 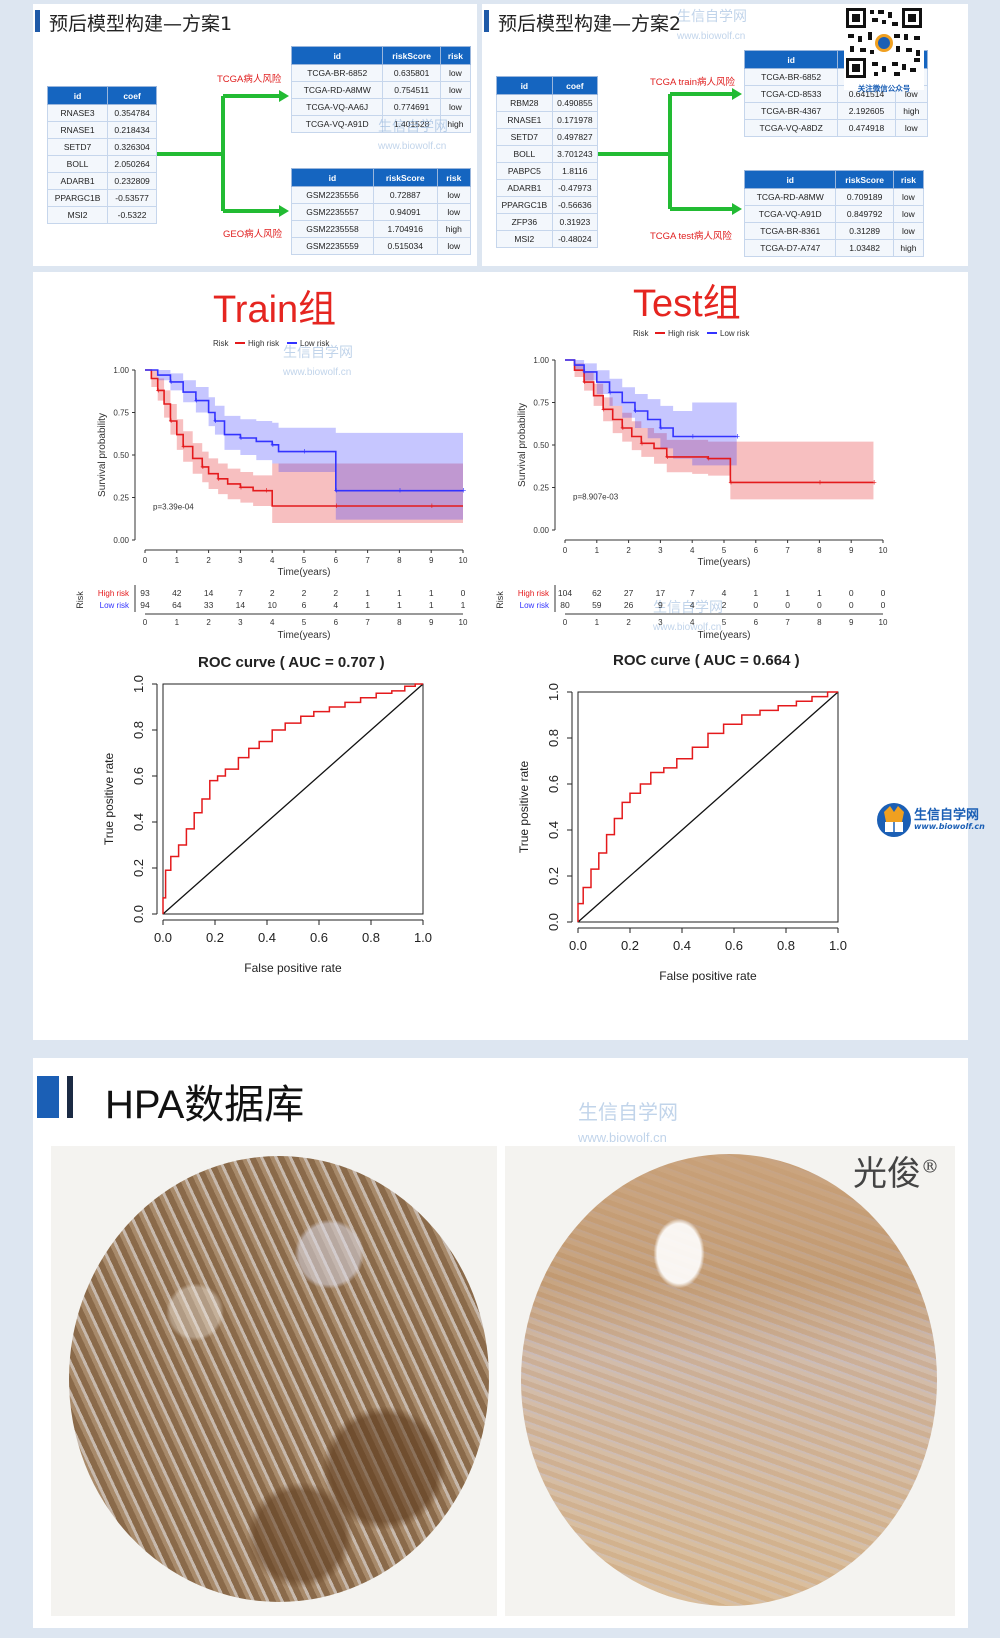 I want to click on y-tick-label: 0.00, so click(x=541, y=530).